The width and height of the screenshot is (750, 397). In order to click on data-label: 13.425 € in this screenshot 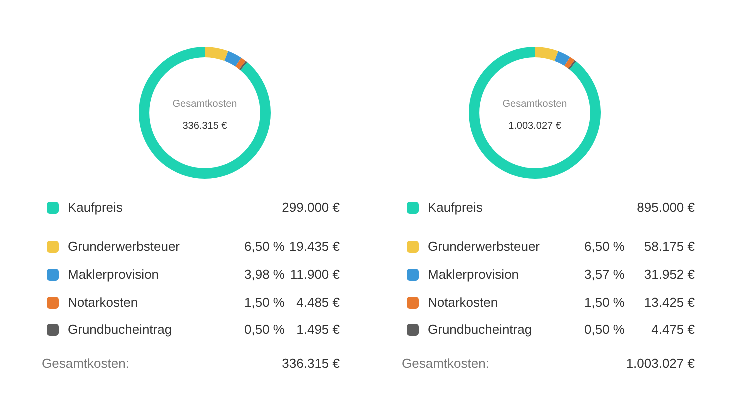, I will do `click(669, 303)`.